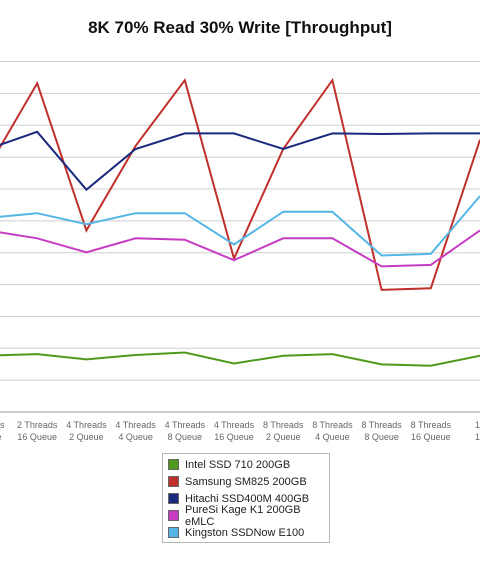  Describe the element at coordinates (37, 425) in the screenshot. I see `x-tick-label: 2 Threads` at that location.